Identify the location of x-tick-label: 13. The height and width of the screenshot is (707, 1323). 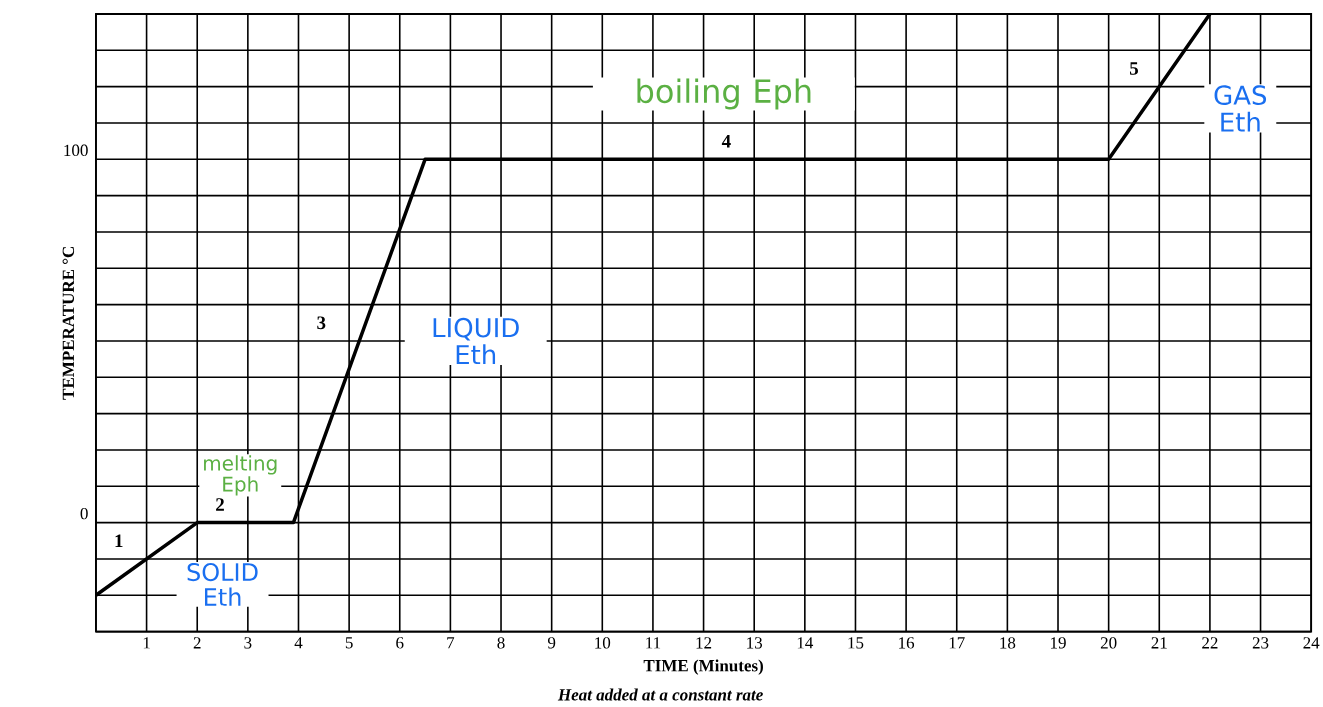
(755, 643).